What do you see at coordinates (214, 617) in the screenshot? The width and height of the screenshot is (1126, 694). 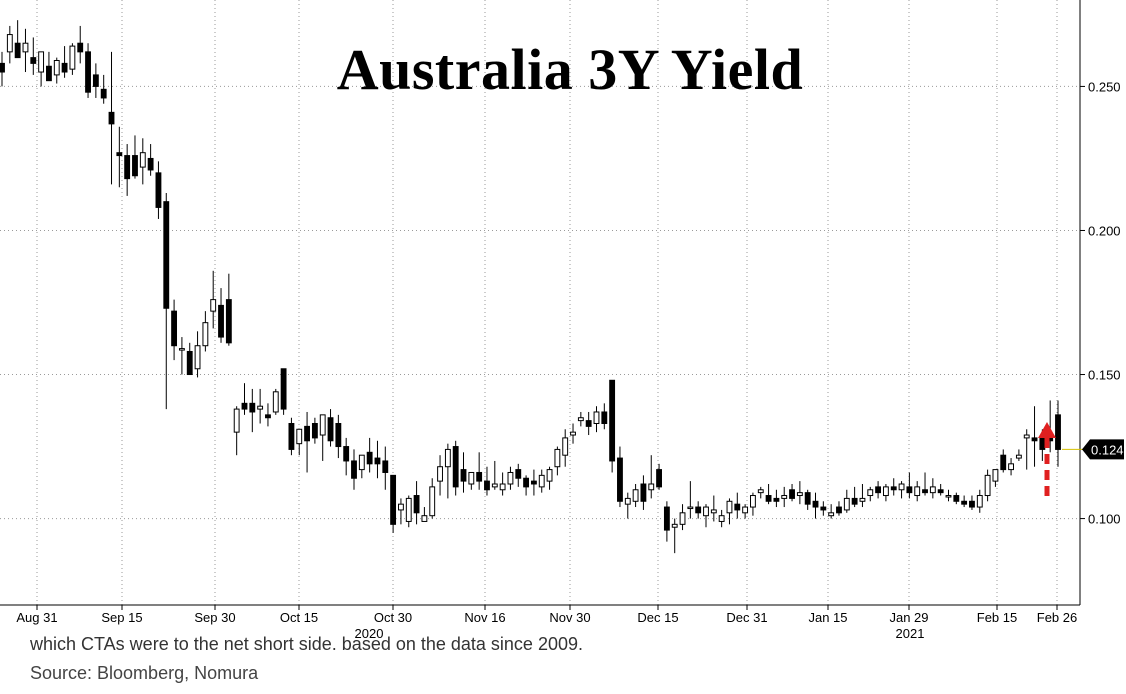 I see `x-tick-label: Sep 30` at bounding box center [214, 617].